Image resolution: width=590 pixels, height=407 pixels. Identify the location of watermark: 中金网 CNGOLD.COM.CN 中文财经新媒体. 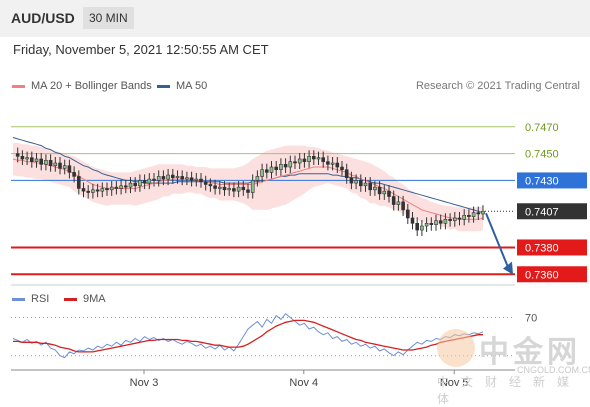
(513, 366).